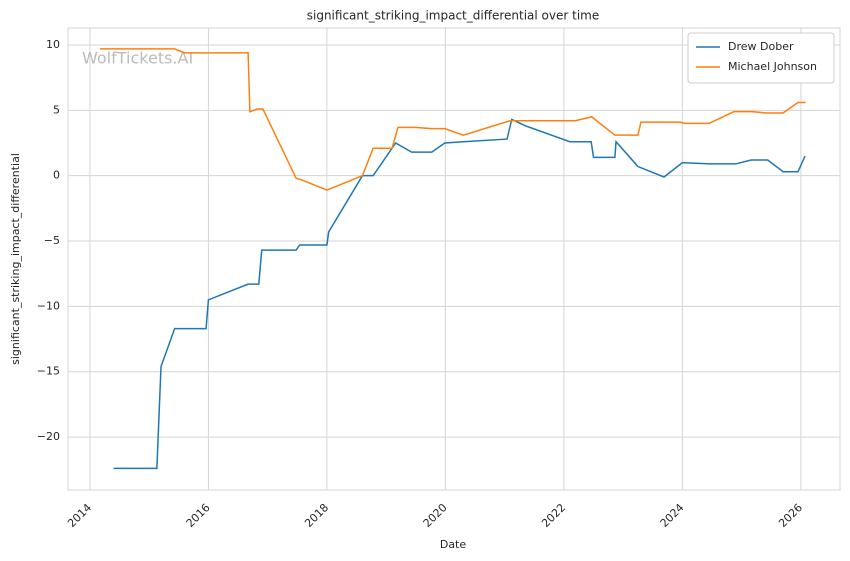 The width and height of the screenshot is (850, 561). What do you see at coordinates (15, 259) in the screenshot?
I see `y-axis-label: significant_striking_impact_differential` at bounding box center [15, 259].